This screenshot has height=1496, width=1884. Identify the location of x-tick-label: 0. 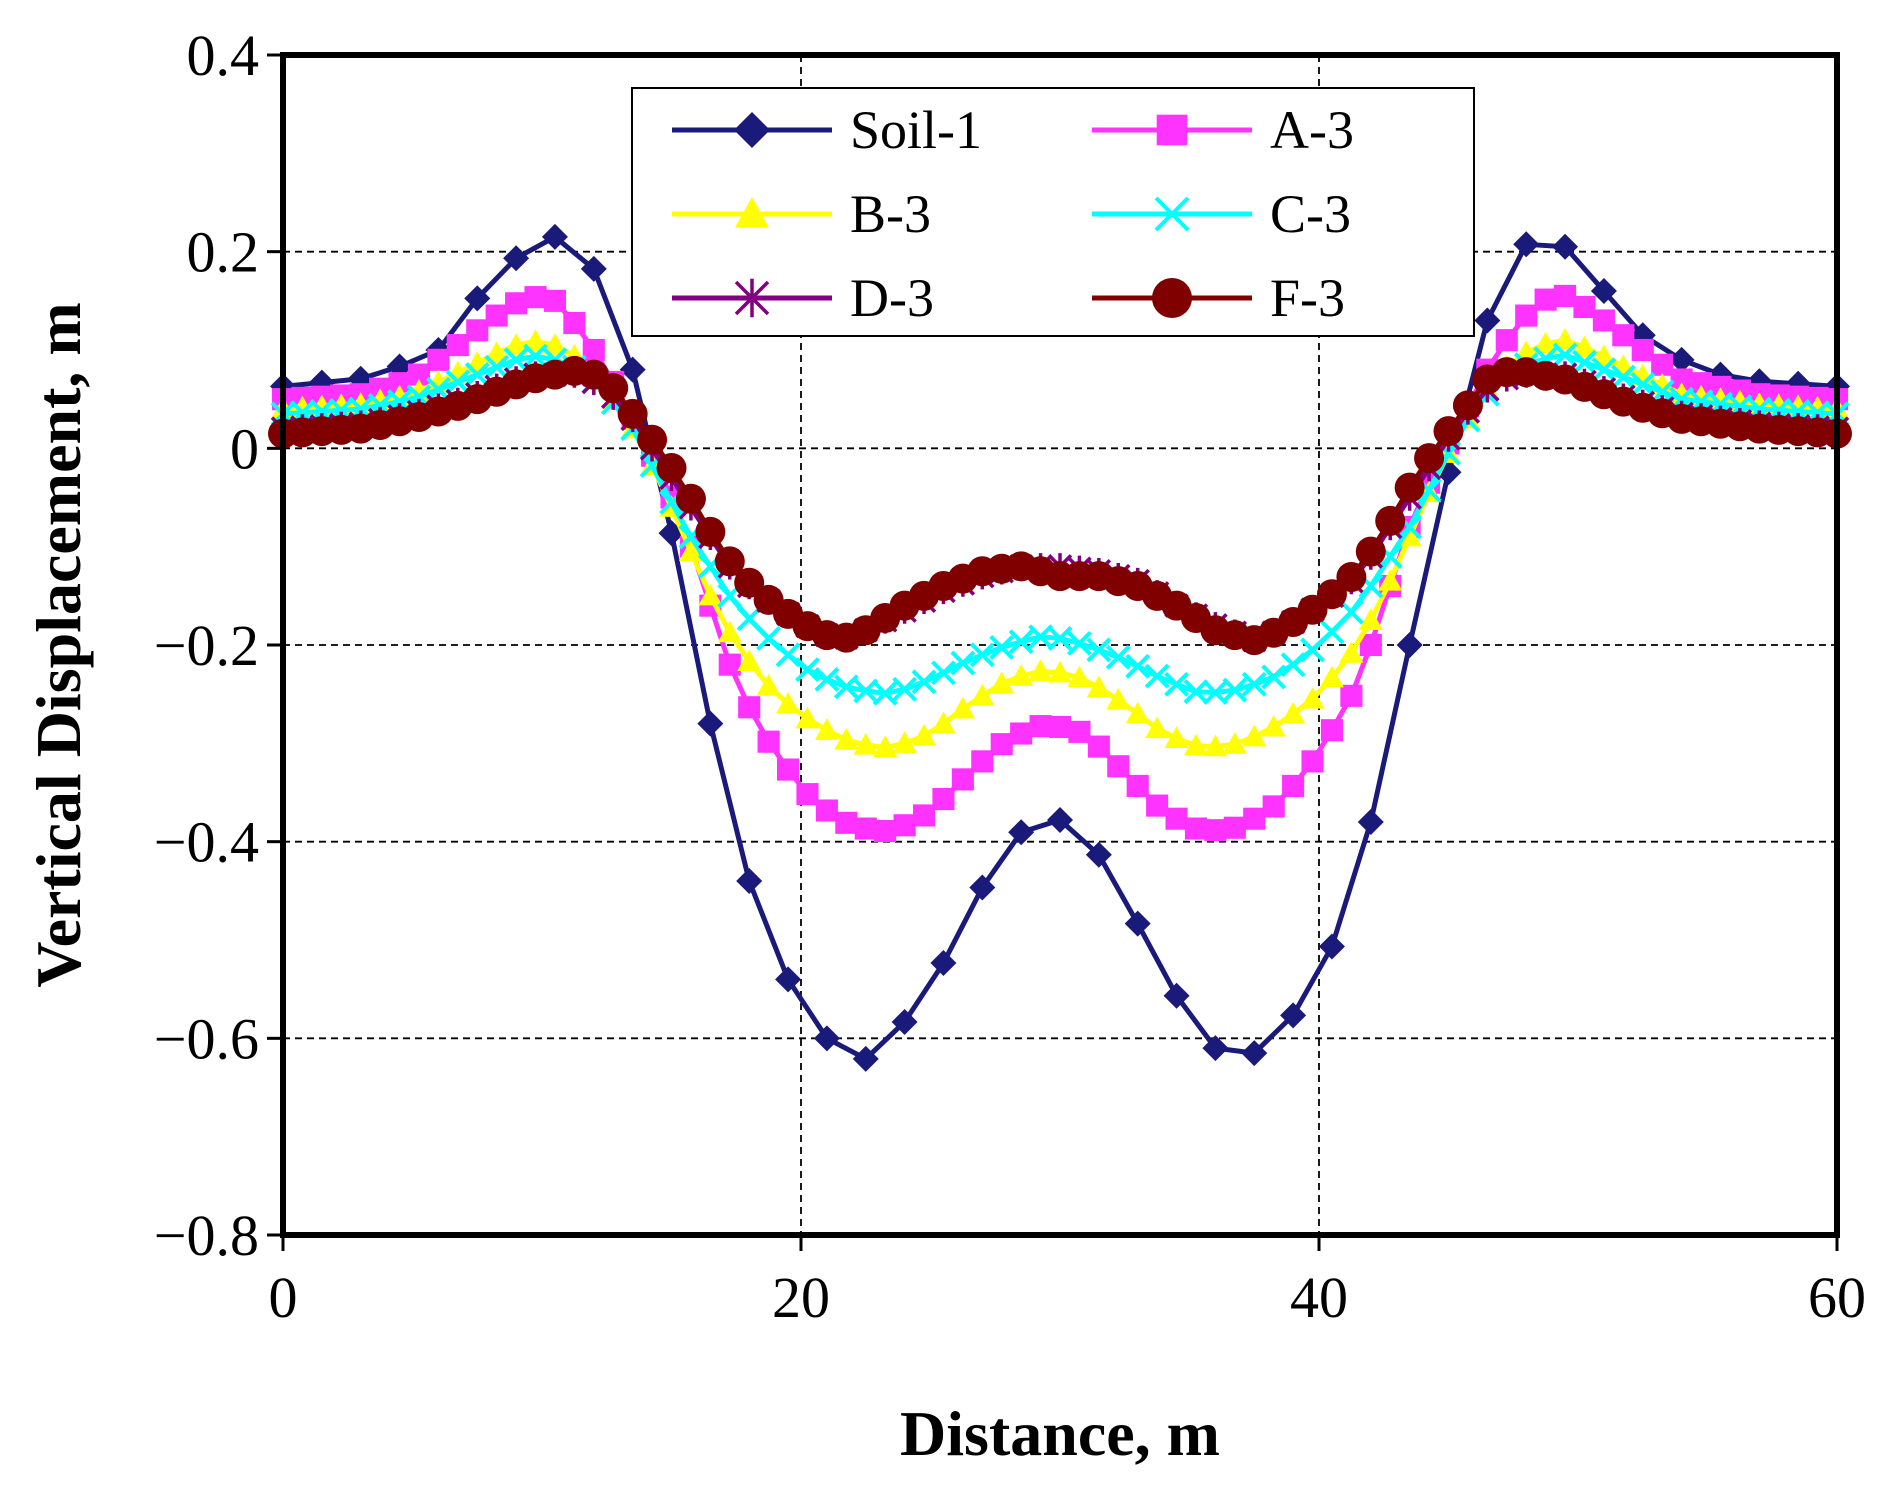
(283, 1297).